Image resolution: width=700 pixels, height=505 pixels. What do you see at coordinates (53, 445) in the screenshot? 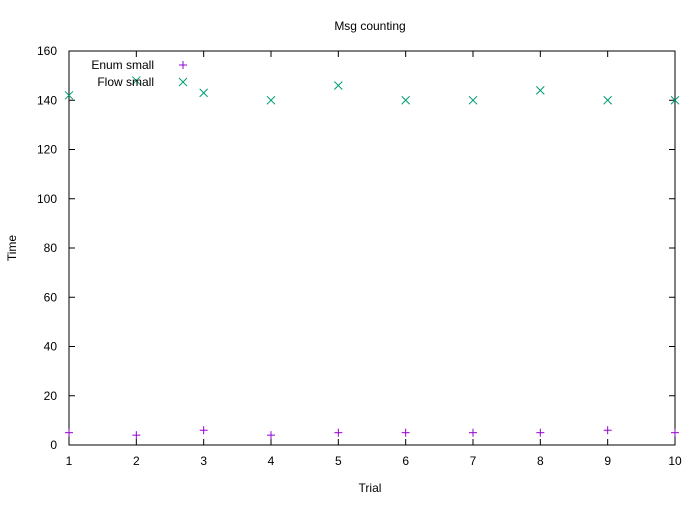
I see `y-tick-label: 0` at bounding box center [53, 445].